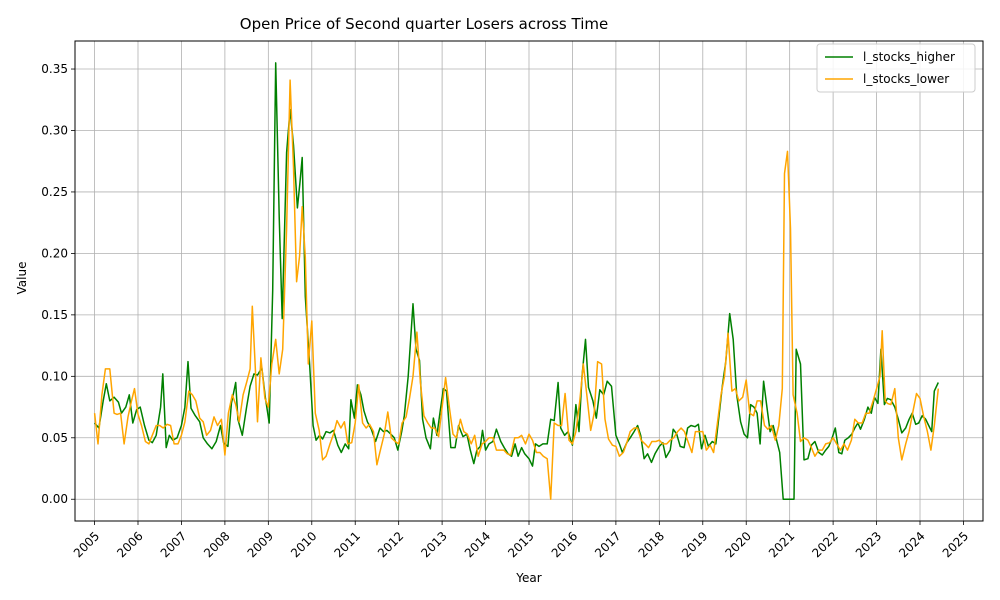 The image size is (1000, 600). I want to click on x-tick-label: 2022, so click(824, 544).